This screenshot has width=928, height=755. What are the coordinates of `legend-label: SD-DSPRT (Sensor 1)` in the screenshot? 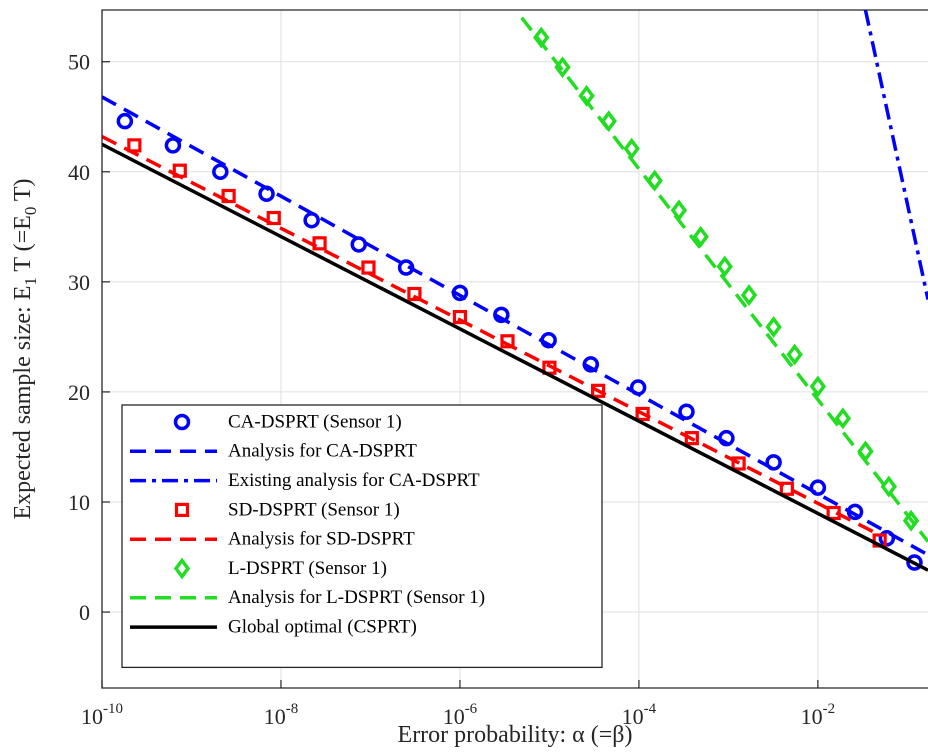 It's located at (314, 509).